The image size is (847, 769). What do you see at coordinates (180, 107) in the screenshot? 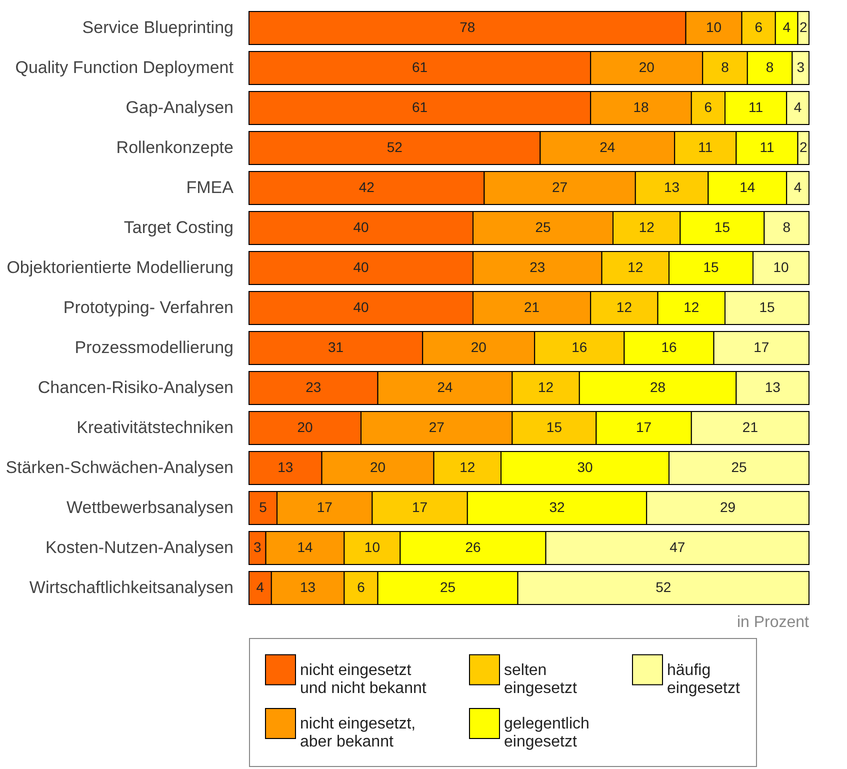
I see `y-tick-label: Gap-Analysen` at bounding box center [180, 107].